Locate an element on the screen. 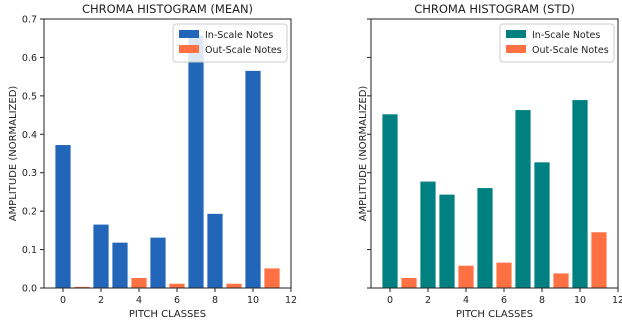 This screenshot has height=320, width=622. y-tick-label: 0.0 is located at coordinates (29, 289).